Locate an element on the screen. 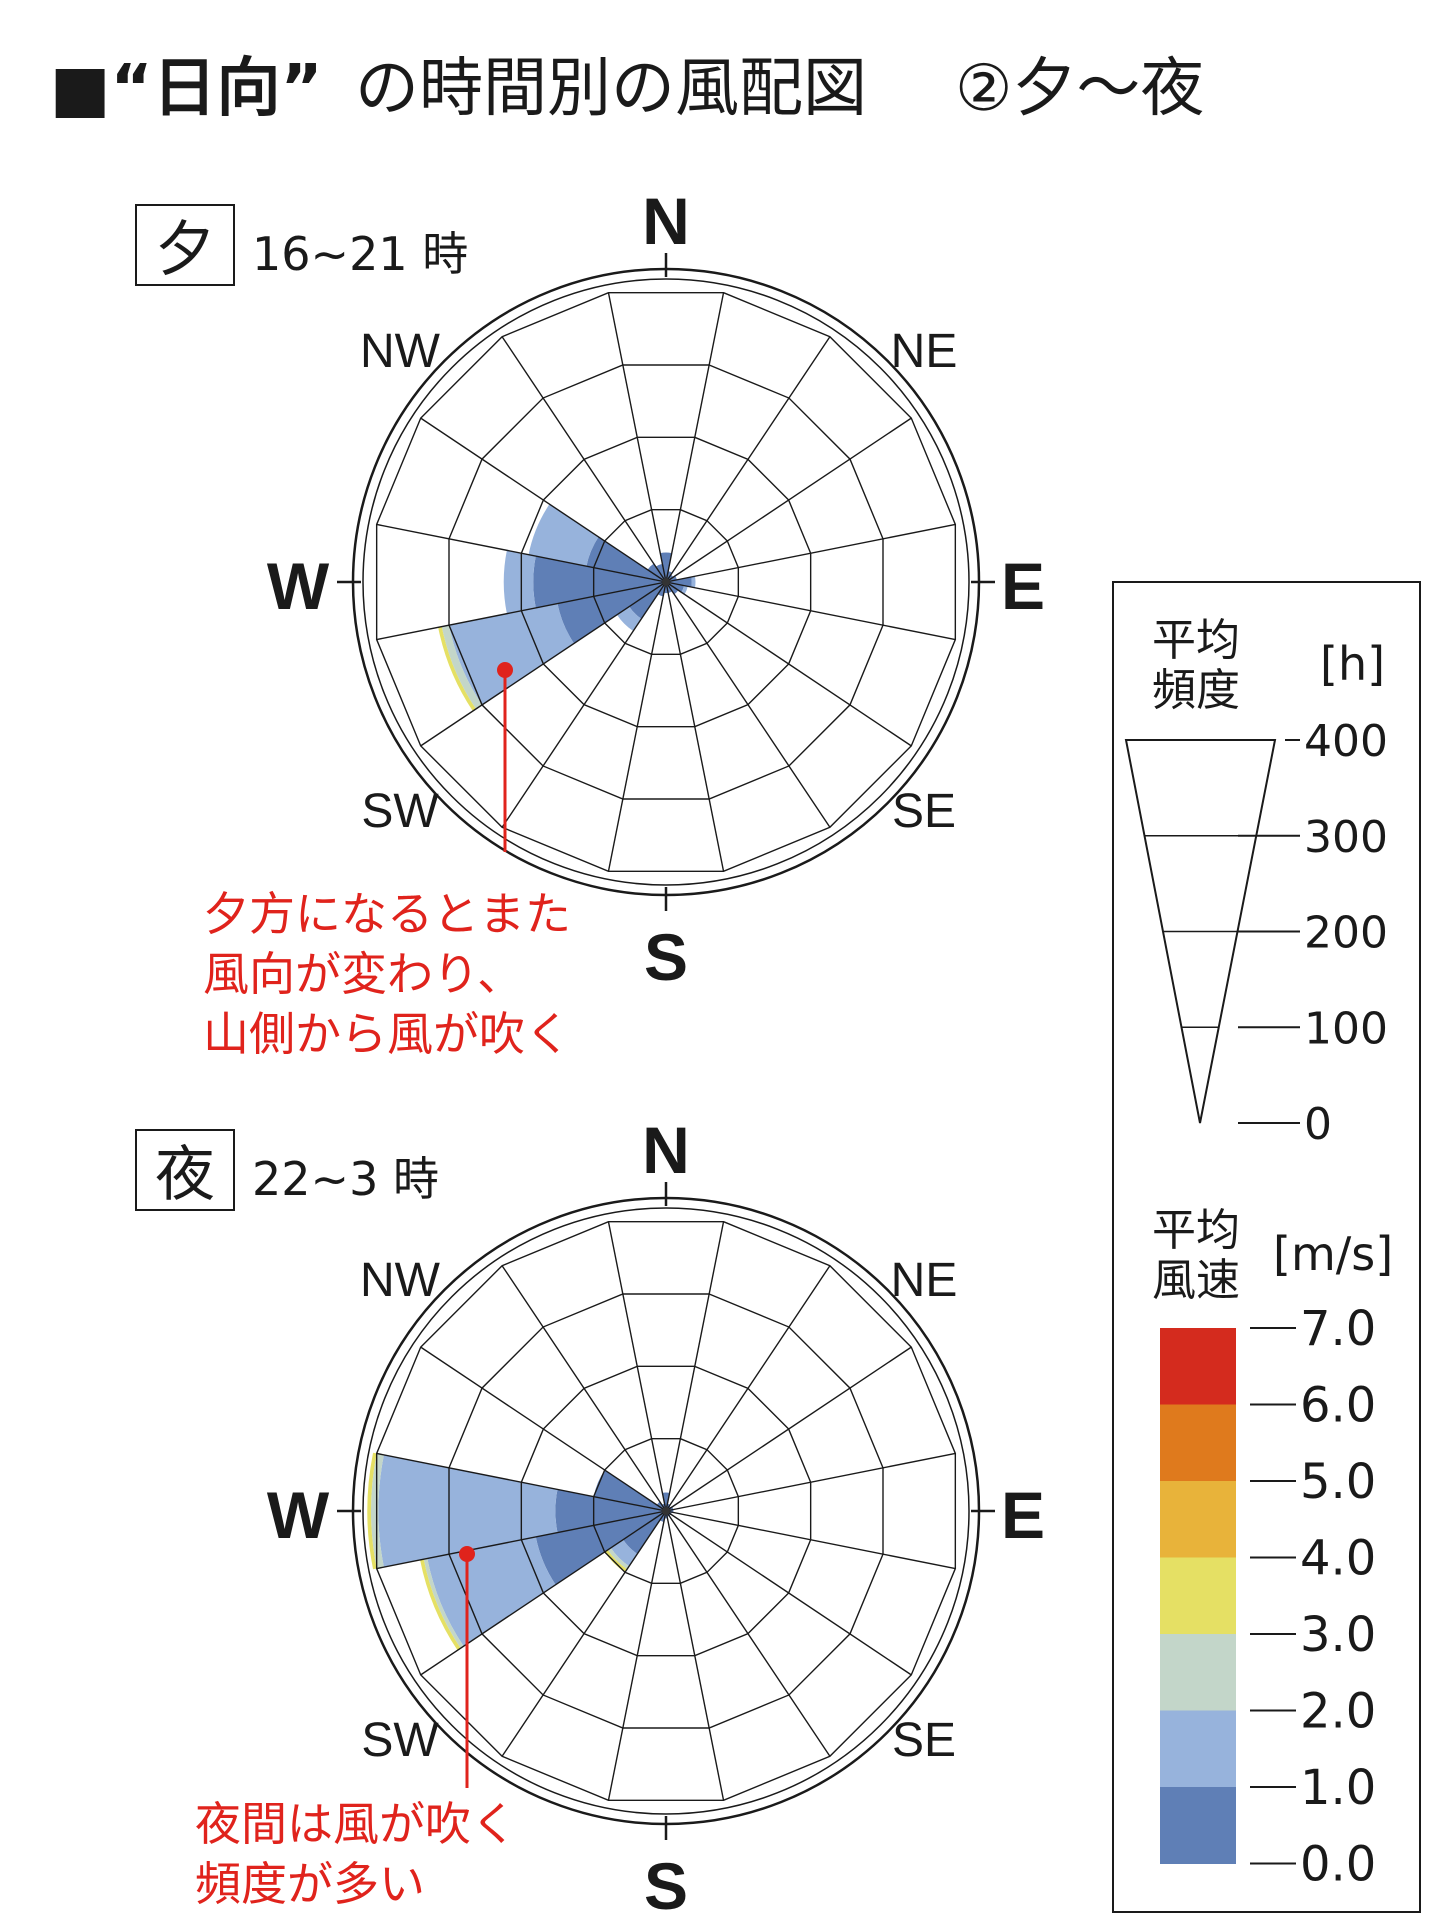 This screenshot has height=1920, width=1440. speed-tick-label: 6.0 is located at coordinates (1338, 1406).